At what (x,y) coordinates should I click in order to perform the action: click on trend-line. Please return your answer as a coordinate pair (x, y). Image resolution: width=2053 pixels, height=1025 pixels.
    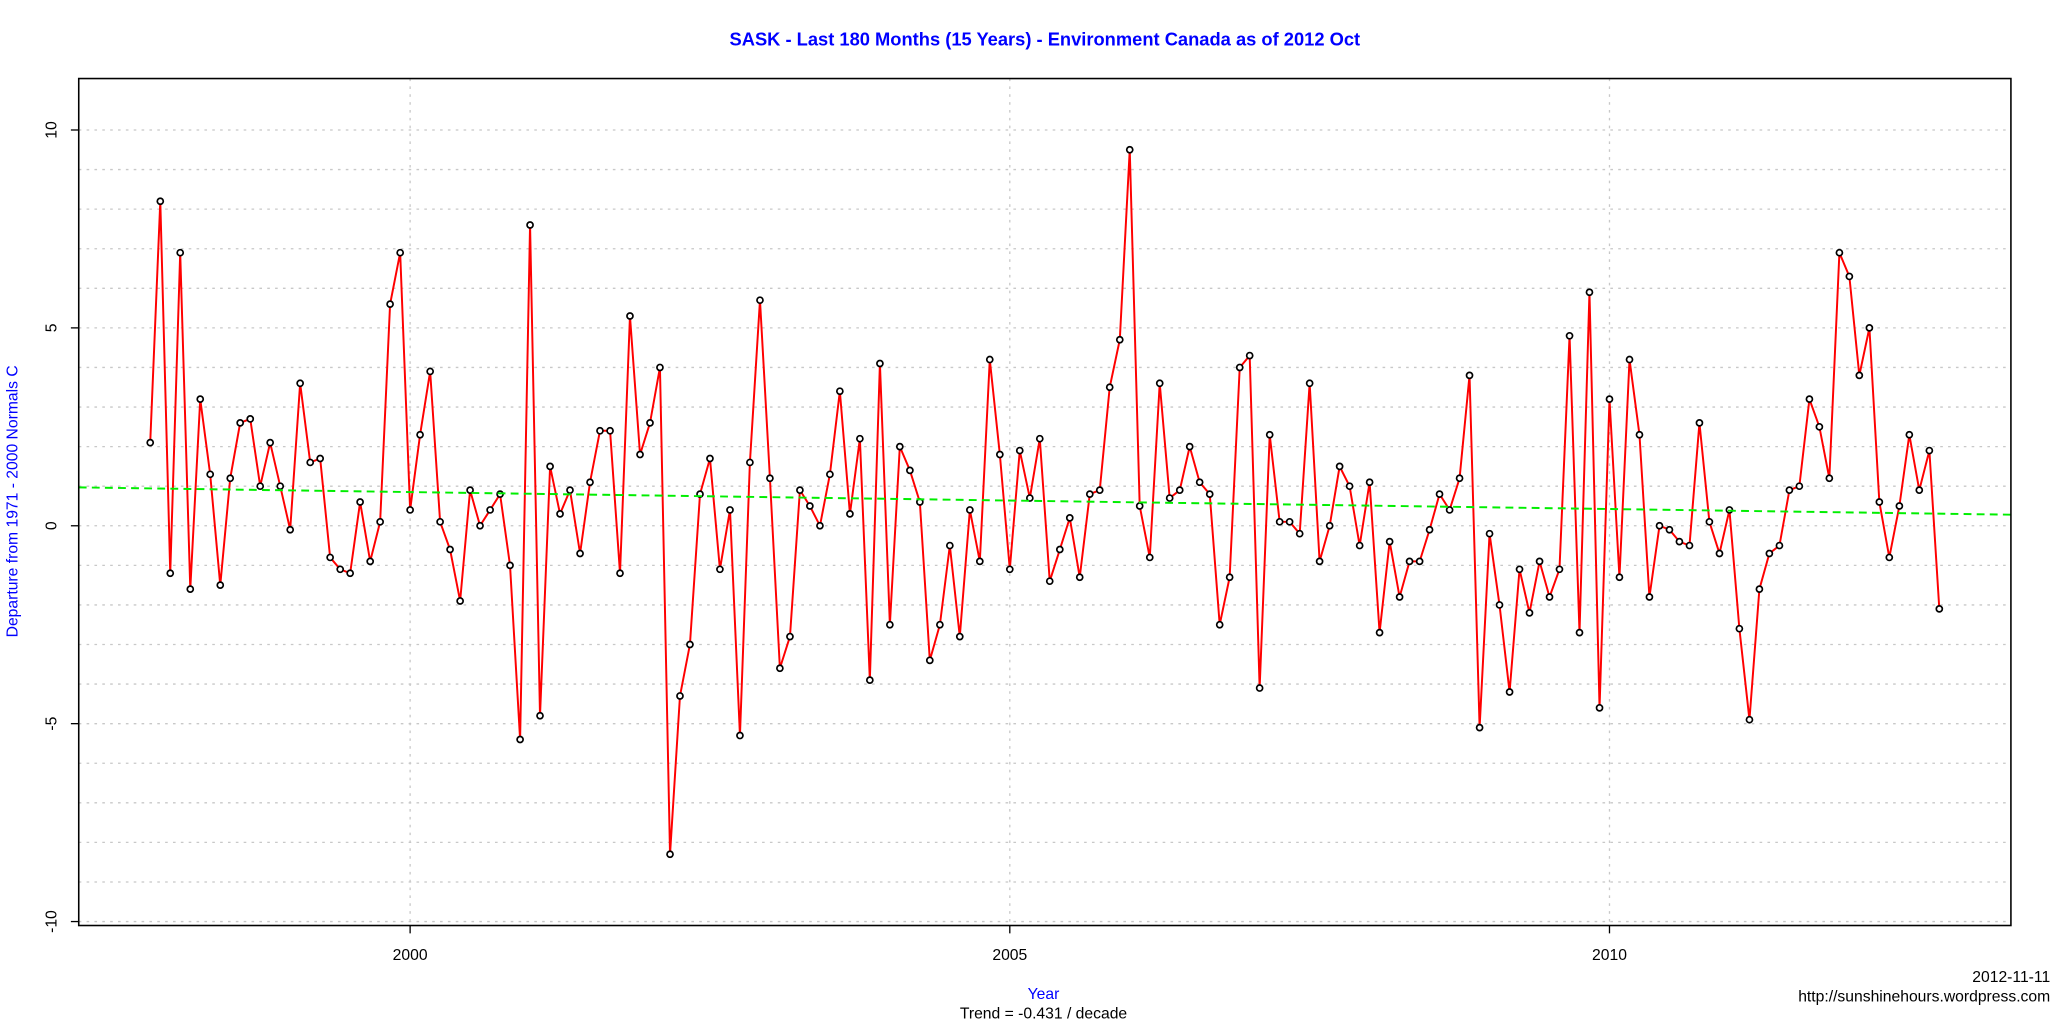
    Looking at the image, I should click on (1044, 501).